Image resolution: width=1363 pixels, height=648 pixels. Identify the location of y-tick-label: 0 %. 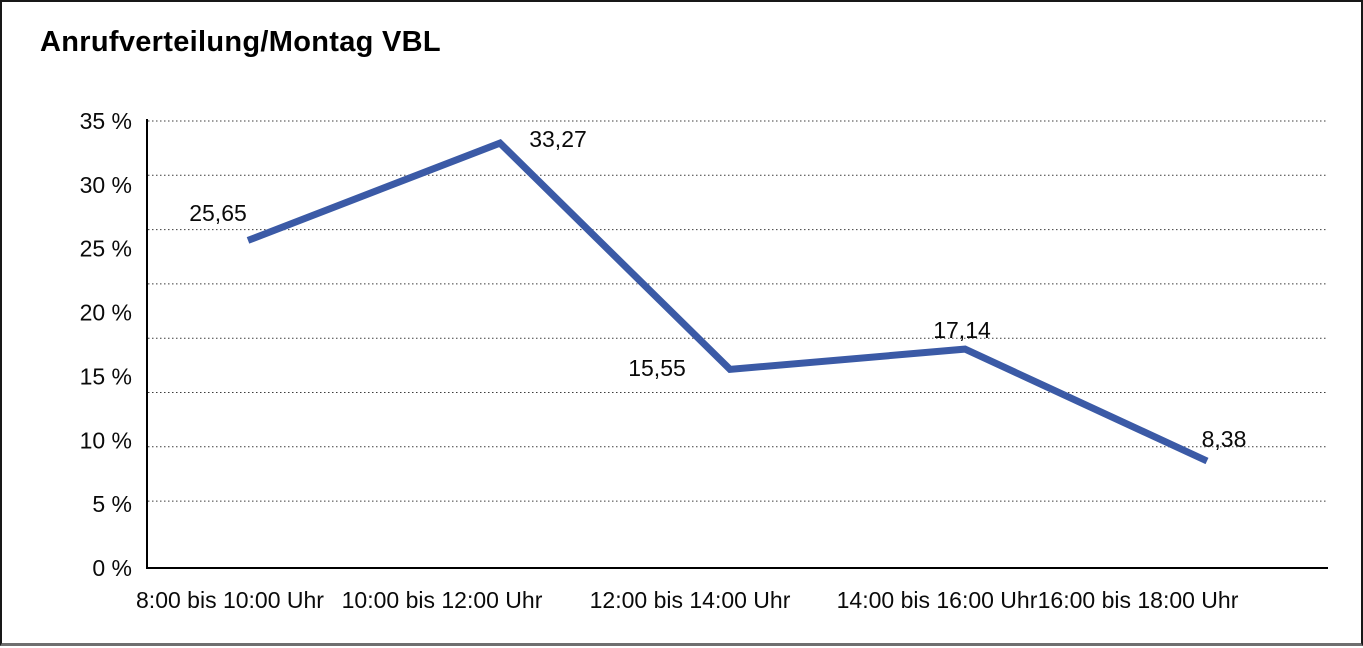
(112, 568).